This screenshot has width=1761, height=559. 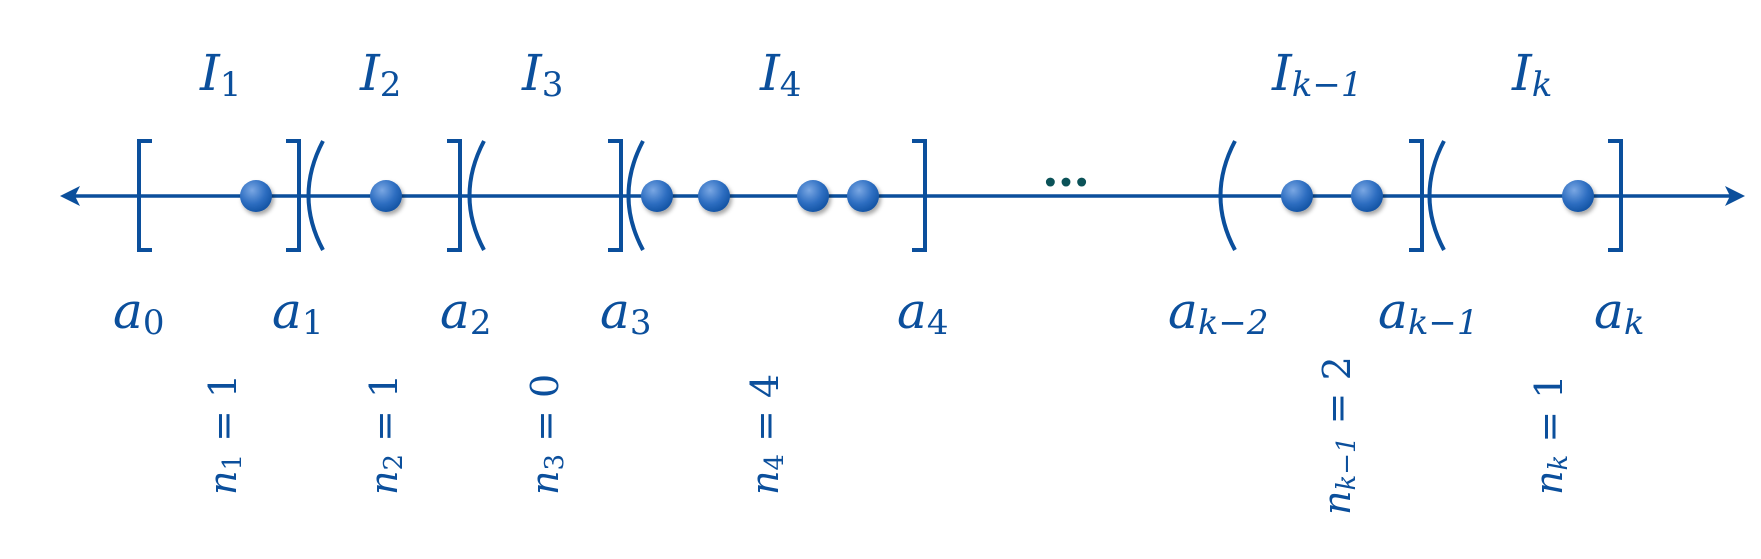 I want to click on closed-bracket-right-ak, so click(x=1615, y=195).